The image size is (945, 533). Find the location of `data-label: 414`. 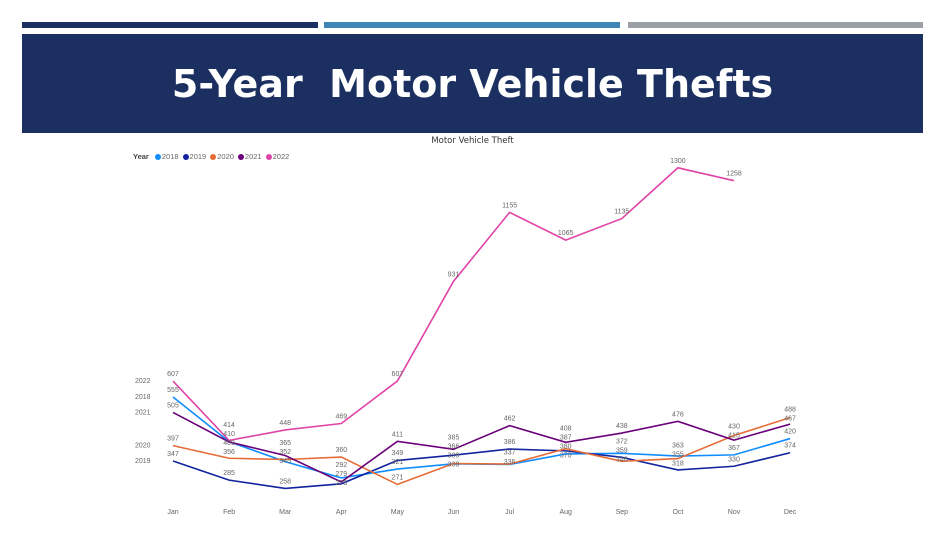

data-label: 414 is located at coordinates (229, 425).